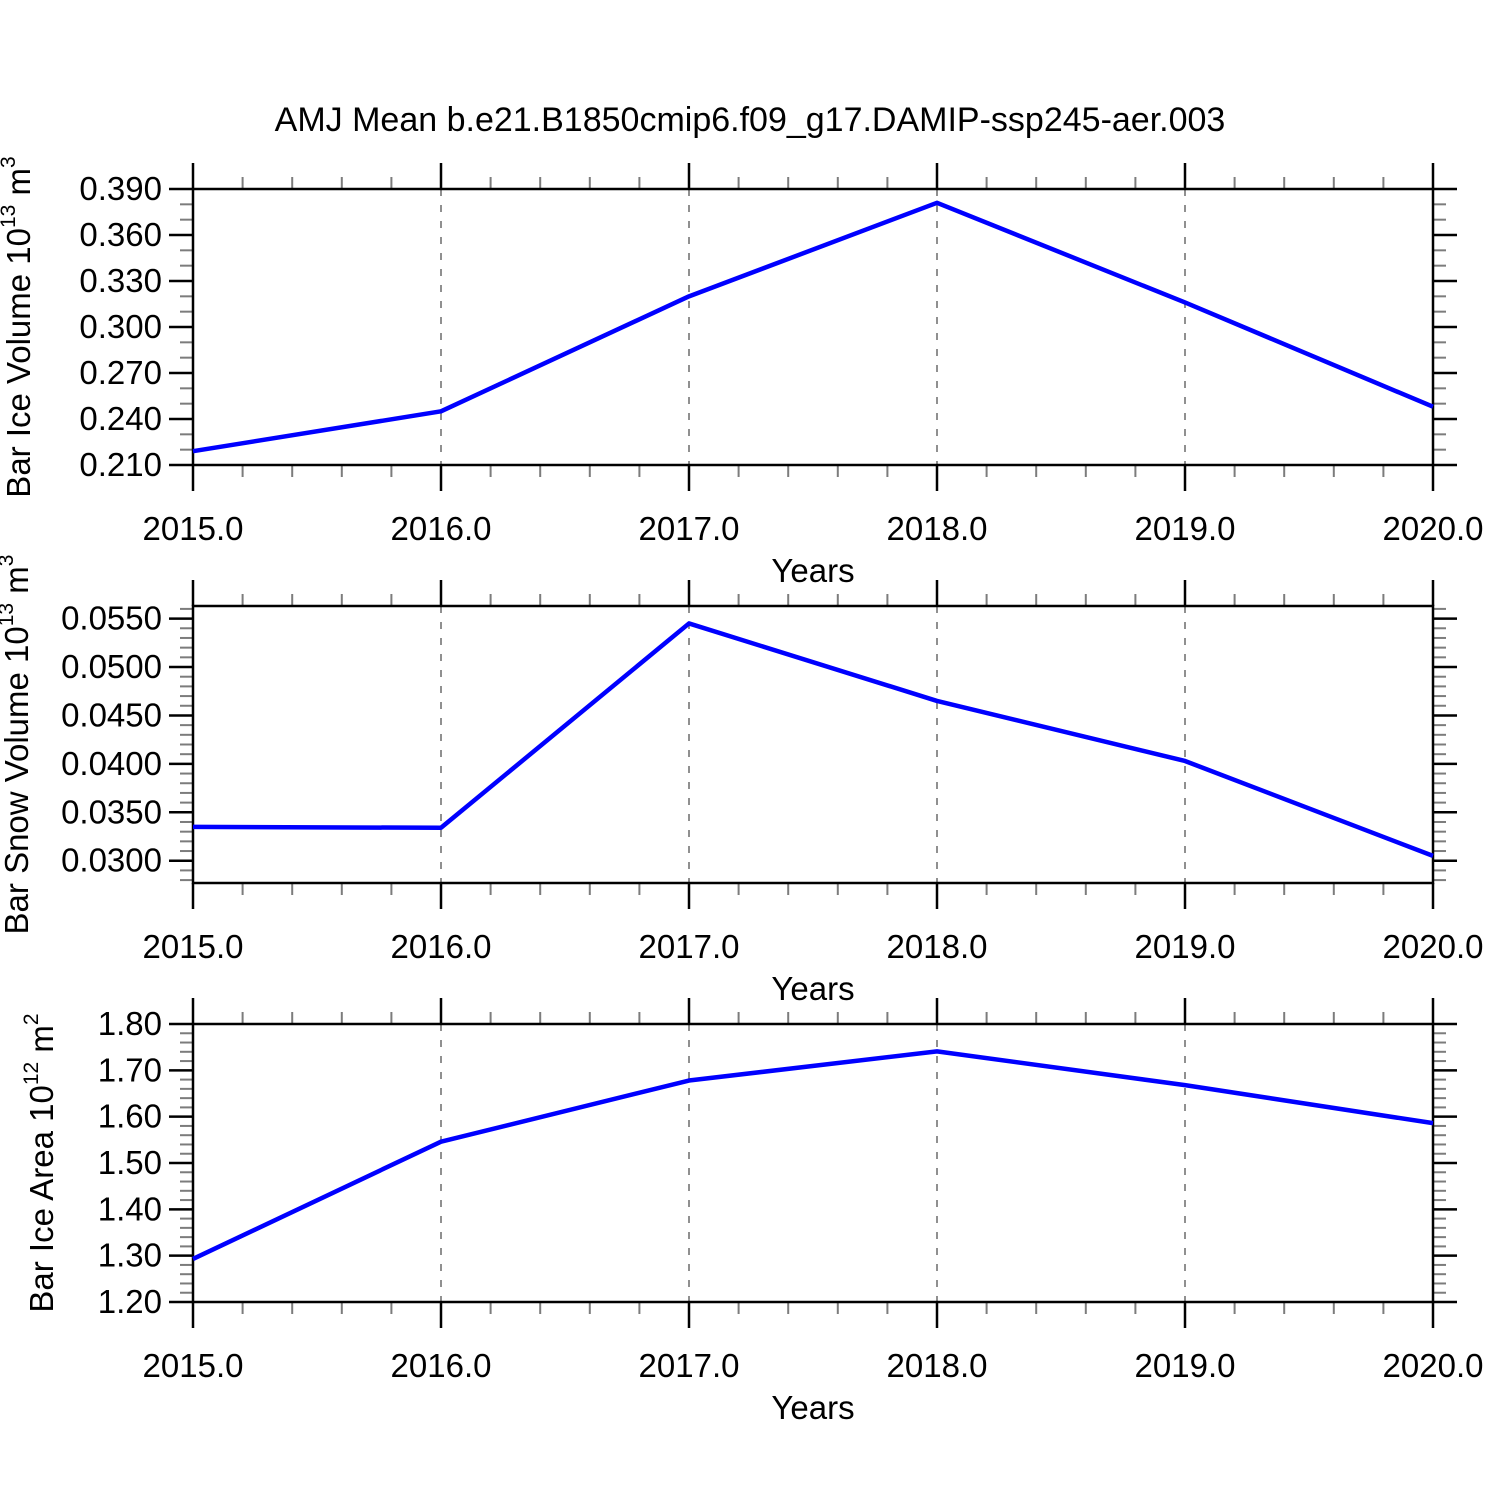 Image resolution: width=1500 pixels, height=1500 pixels. What do you see at coordinates (130, 1069) in the screenshot?
I see `y-tick-label: 1.70` at bounding box center [130, 1069].